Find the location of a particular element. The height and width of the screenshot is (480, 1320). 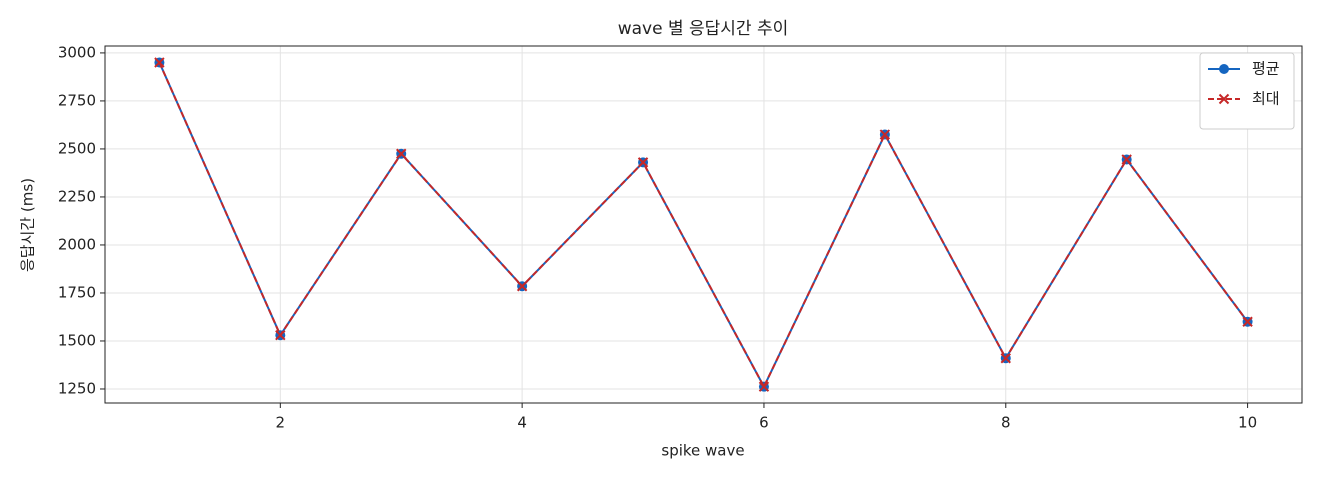

y-axis-label: 응답시간 (ms) is located at coordinates (28, 225).